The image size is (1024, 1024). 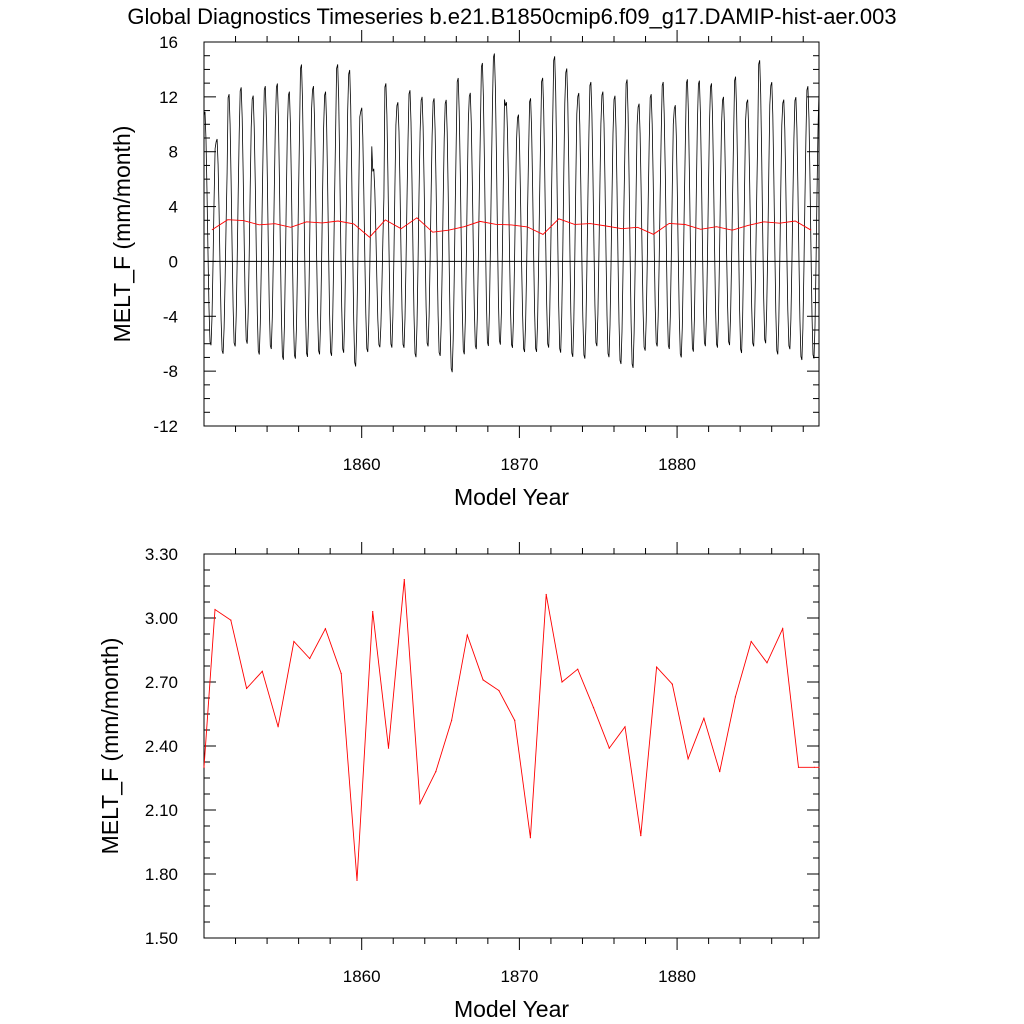 What do you see at coordinates (168, 97) in the screenshot?
I see `y-tick-label: 12` at bounding box center [168, 97].